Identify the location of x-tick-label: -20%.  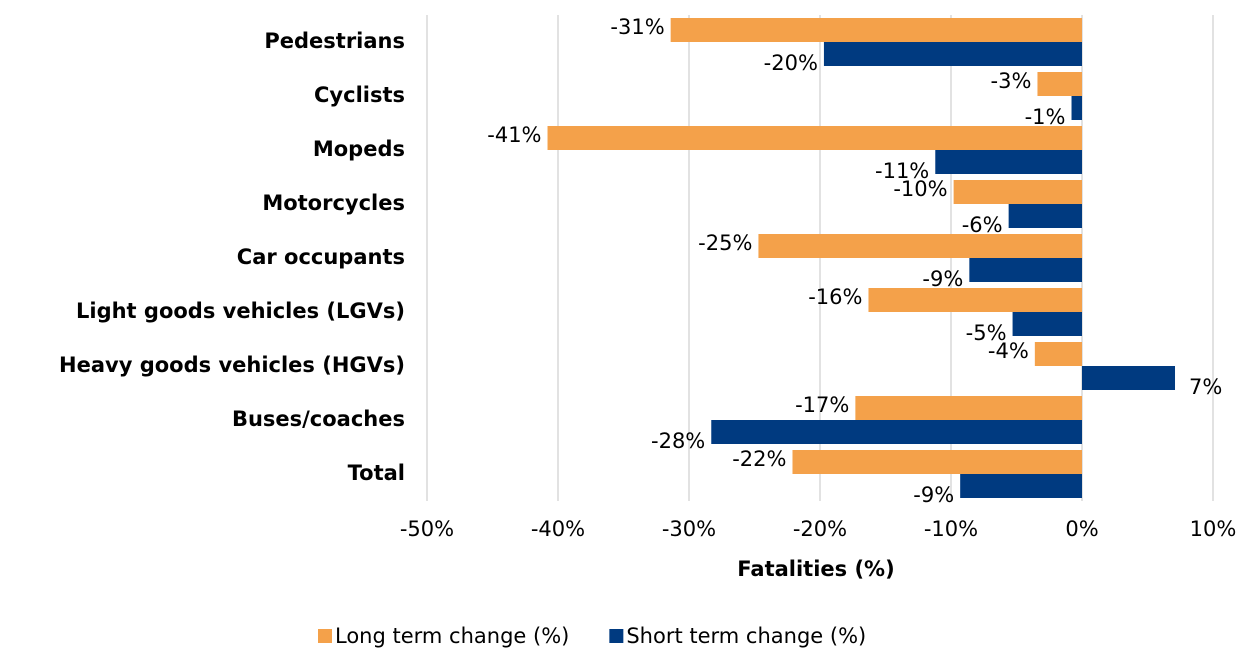
(820, 529).